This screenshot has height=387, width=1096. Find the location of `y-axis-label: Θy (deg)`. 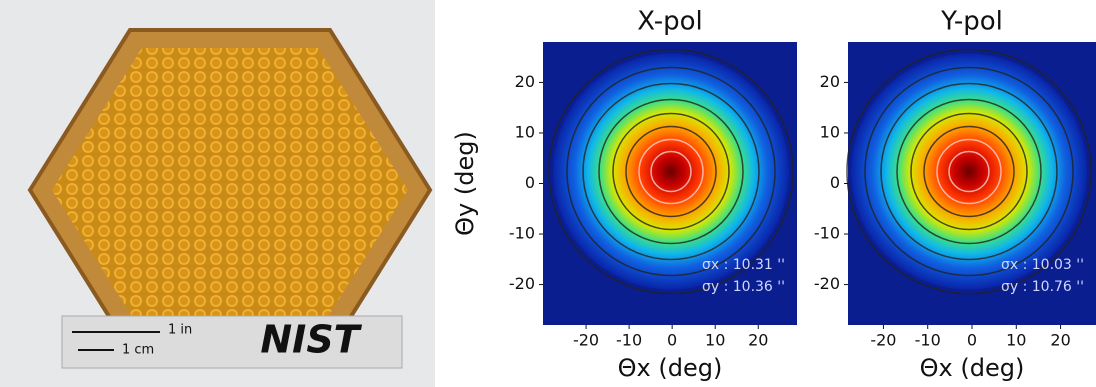

y-axis-label: Θy (deg) is located at coordinates (465, 183).